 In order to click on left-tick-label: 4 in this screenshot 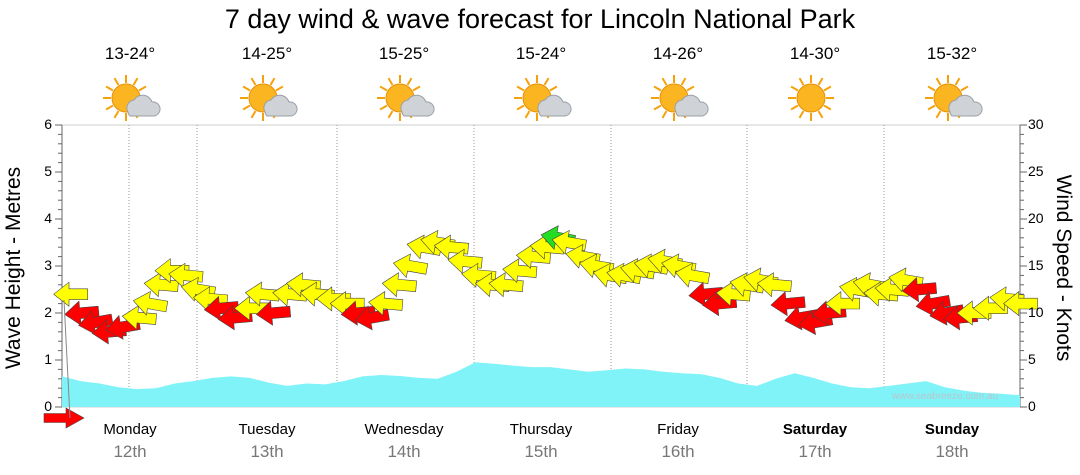, I will do `click(48, 218)`.